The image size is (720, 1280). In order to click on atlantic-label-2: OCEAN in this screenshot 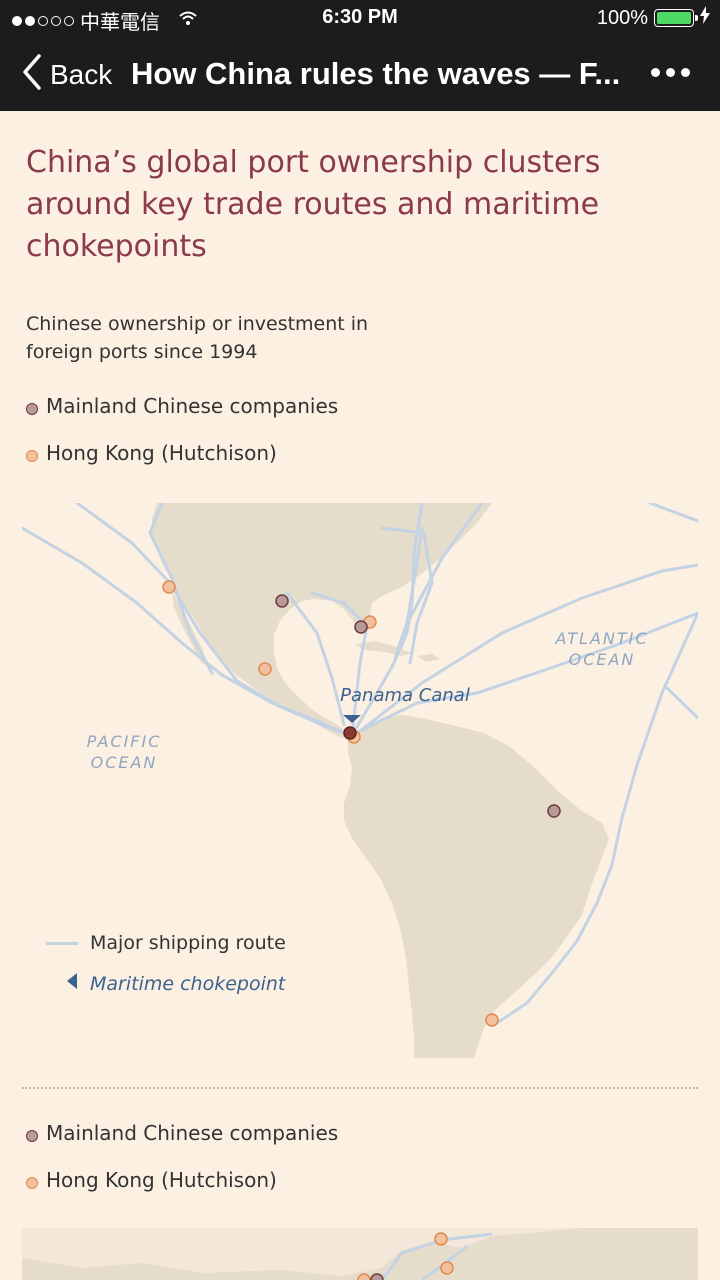, I will do `click(602, 659)`.